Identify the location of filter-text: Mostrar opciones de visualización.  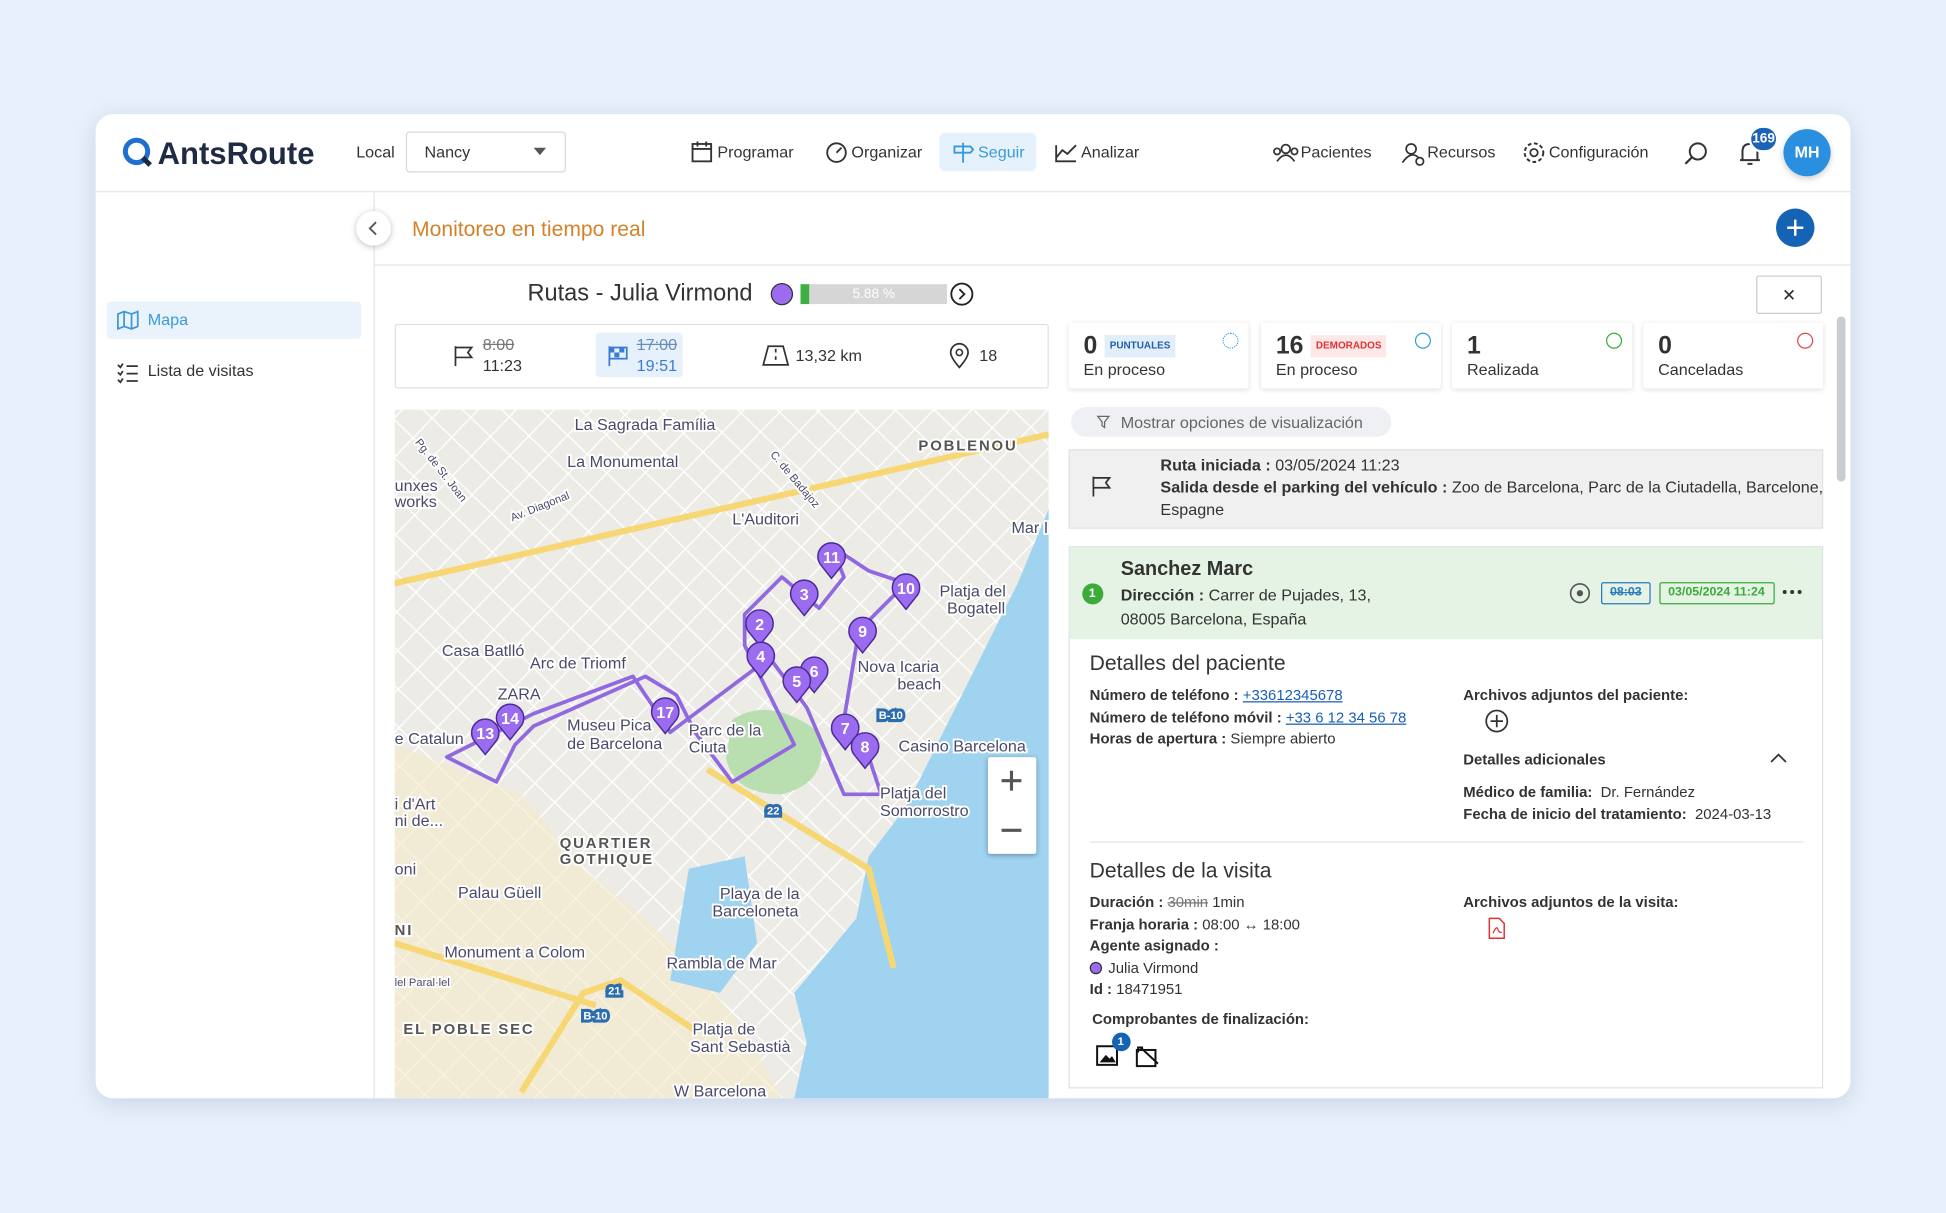
(1241, 422).